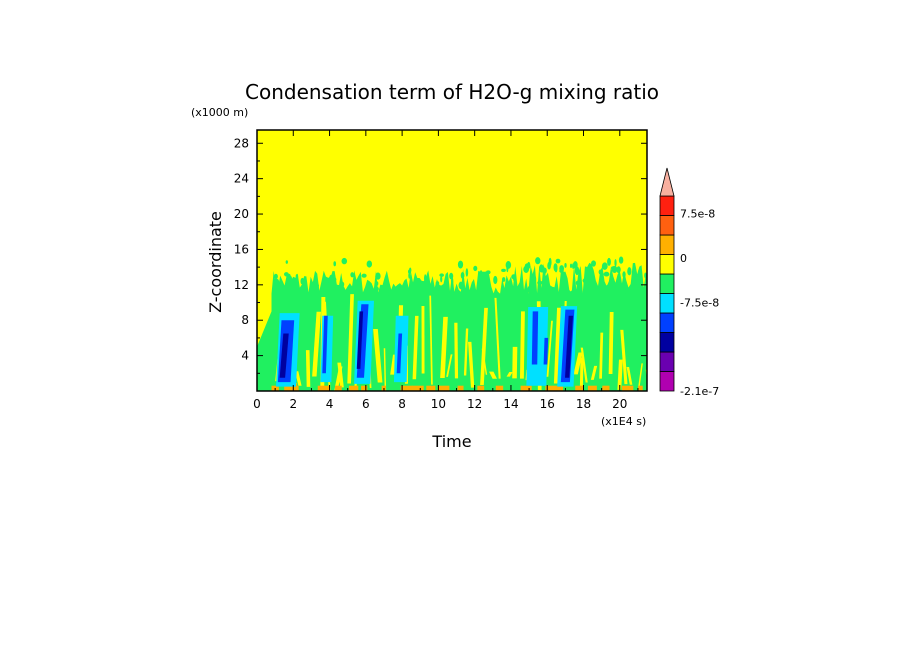  What do you see at coordinates (619, 404) in the screenshot?
I see `x-tick-label: 20` at bounding box center [619, 404].